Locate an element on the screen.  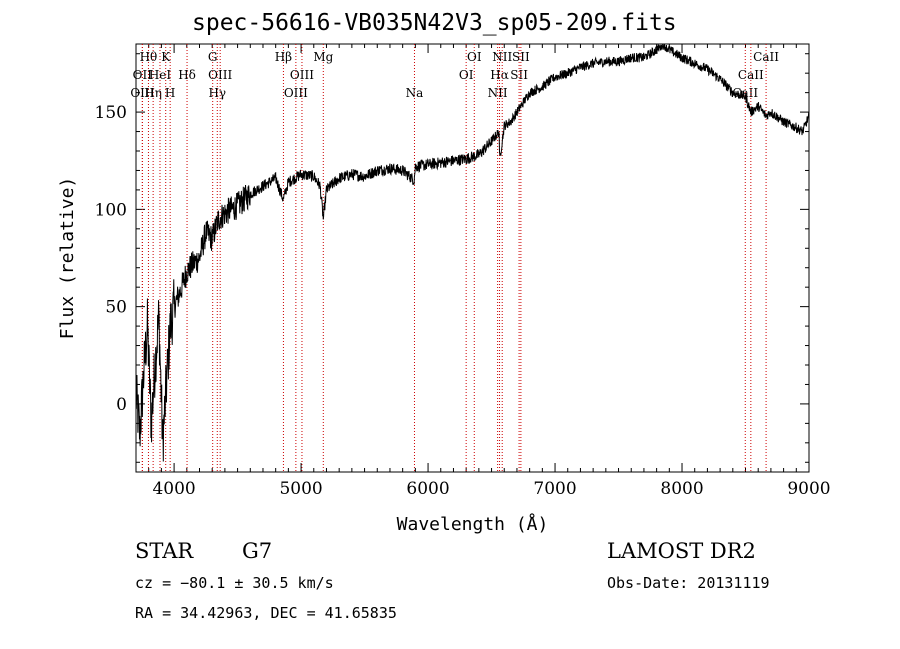
y-axis-label: Flux (relative) is located at coordinates (67, 258).